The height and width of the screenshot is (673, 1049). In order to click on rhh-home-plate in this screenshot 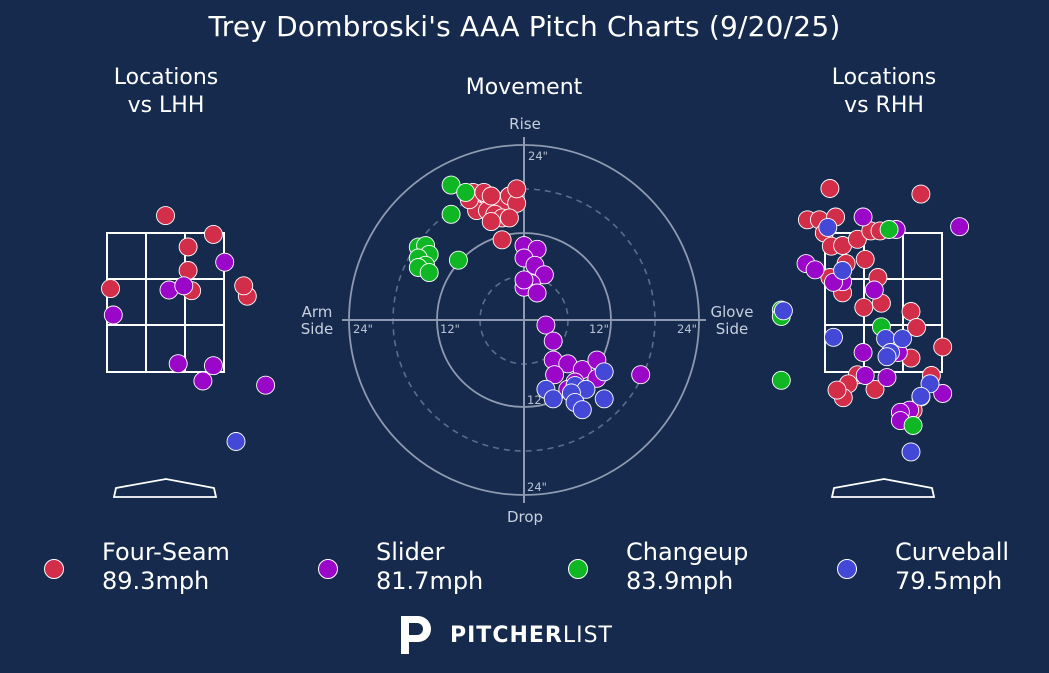, I will do `click(883, 488)`.